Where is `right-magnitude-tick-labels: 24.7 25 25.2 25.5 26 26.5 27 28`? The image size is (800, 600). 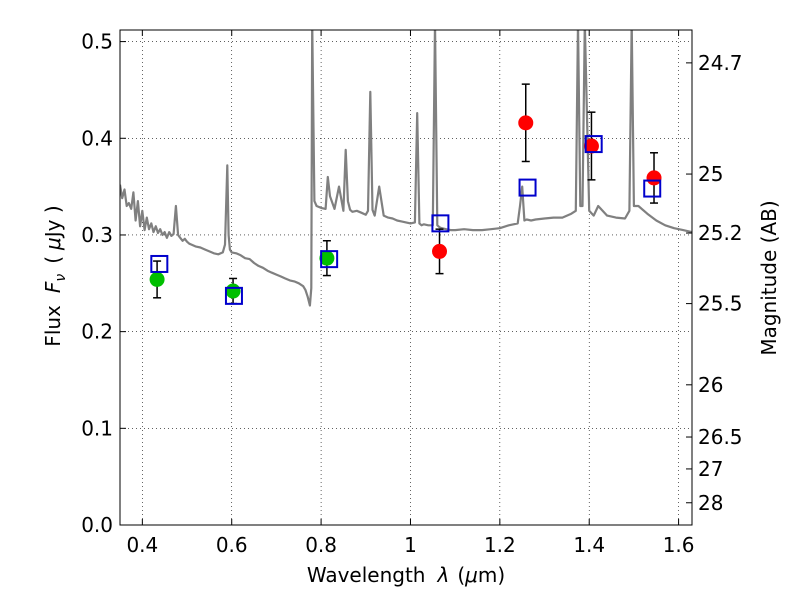 right-magnitude-tick-labels: 24.7 25 25.2 25.5 26 26.5 27 28 is located at coordinates (720, 283).